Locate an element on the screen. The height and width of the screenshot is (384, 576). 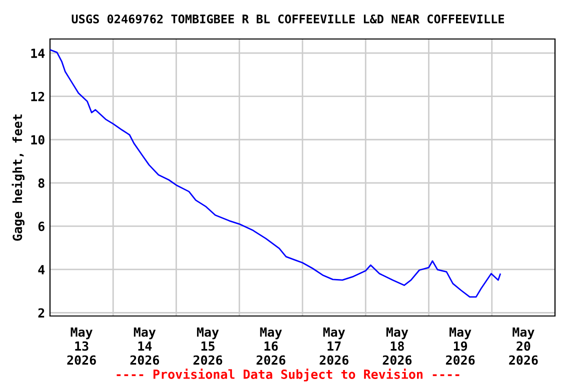
y-tick-label: 10 is located at coordinates (37, 140).